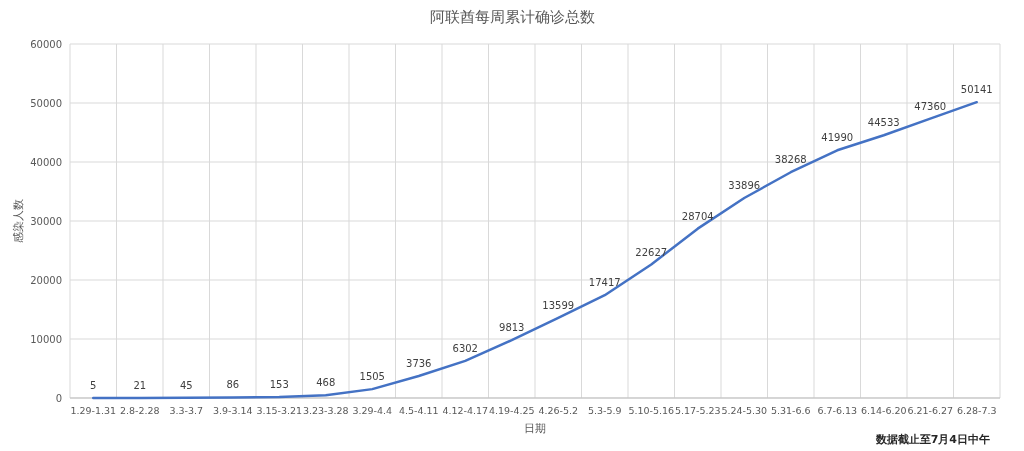 The image size is (1024, 451). I want to click on data-label: 3736, so click(419, 363).